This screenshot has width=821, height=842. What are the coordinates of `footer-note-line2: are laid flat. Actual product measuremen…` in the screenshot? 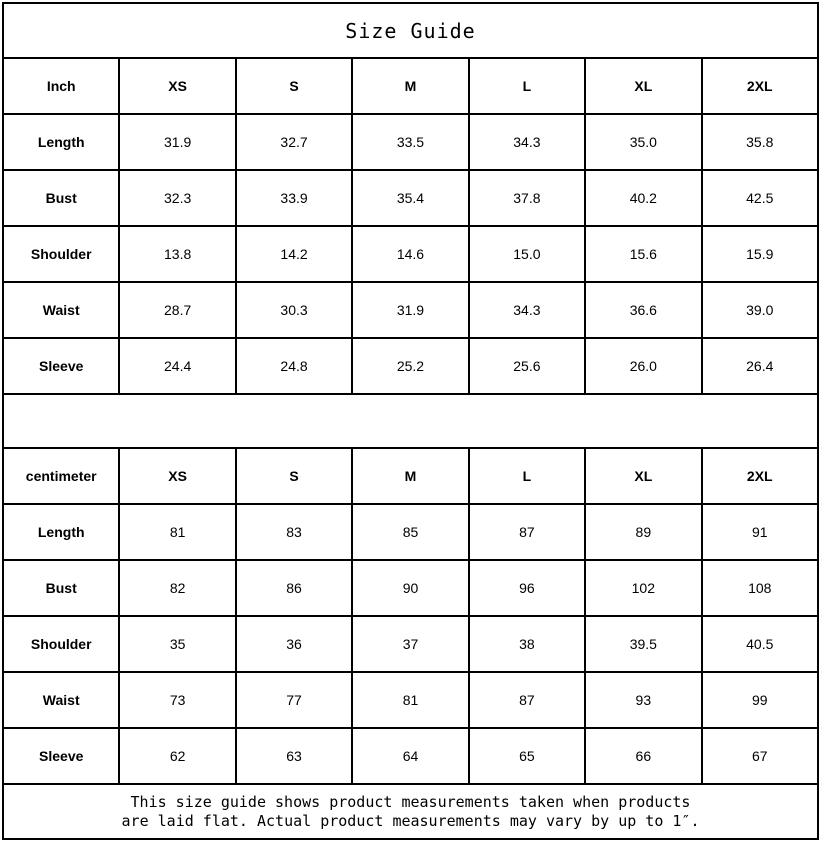 It's located at (410, 820).